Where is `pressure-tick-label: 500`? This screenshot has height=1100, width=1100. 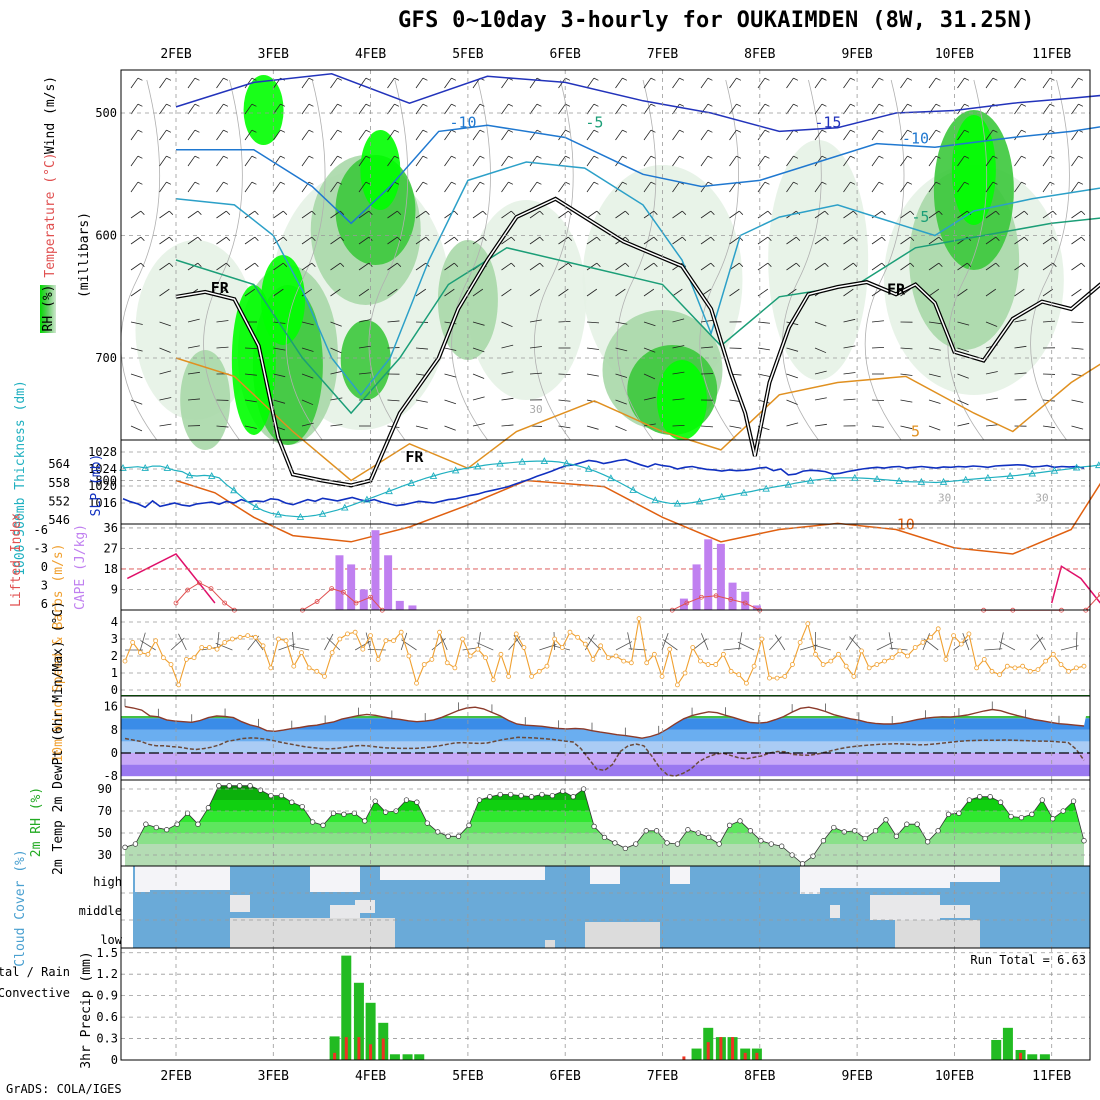
pressure-tick-label: 500 is located at coordinates (106, 113).